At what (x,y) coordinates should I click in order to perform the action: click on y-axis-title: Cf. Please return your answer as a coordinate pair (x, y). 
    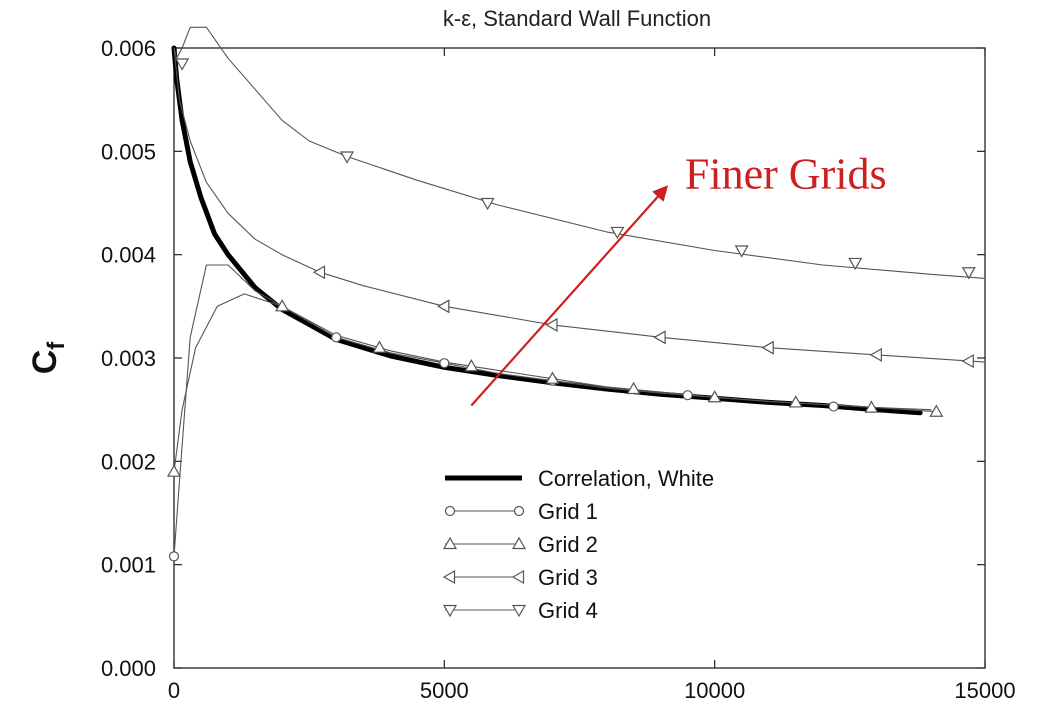
    Looking at the image, I should click on (48, 358).